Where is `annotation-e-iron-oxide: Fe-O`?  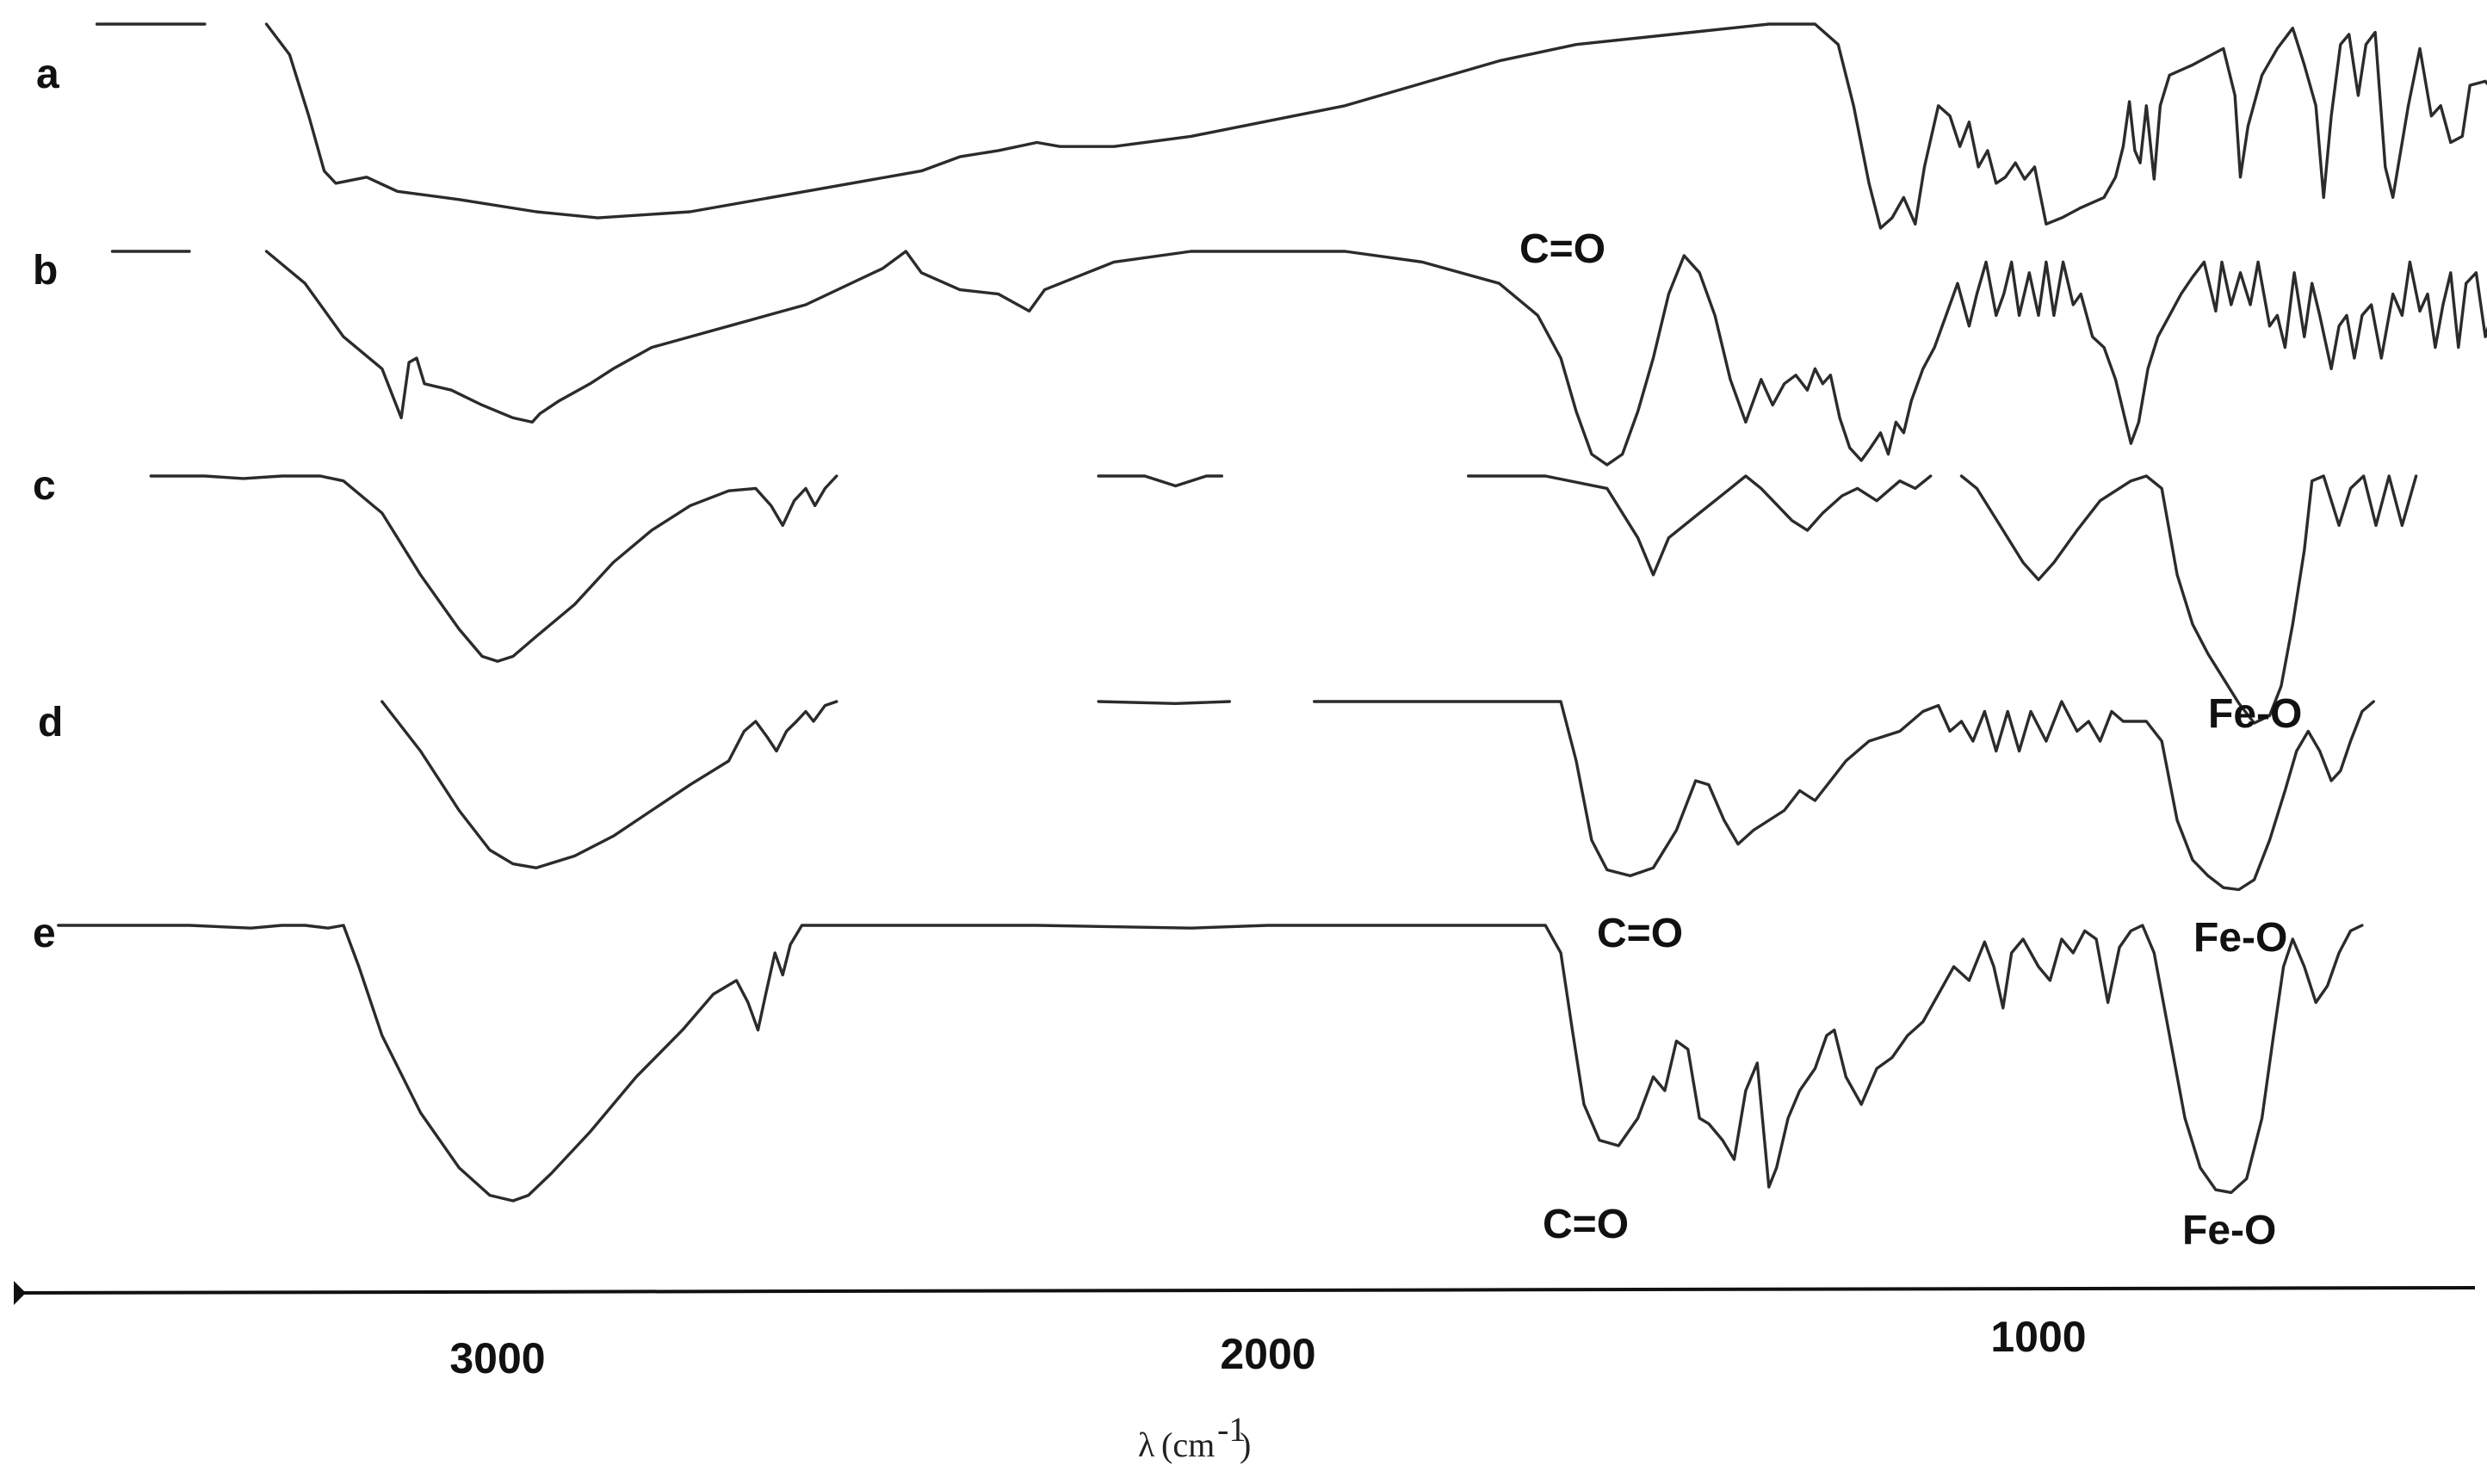
annotation-e-iron-oxide: Fe-O is located at coordinates (2229, 1230).